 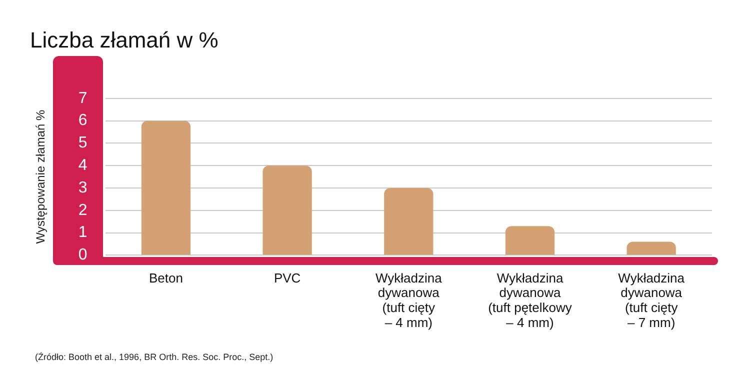 I want to click on y-tick-label: 1, so click(x=83, y=233).